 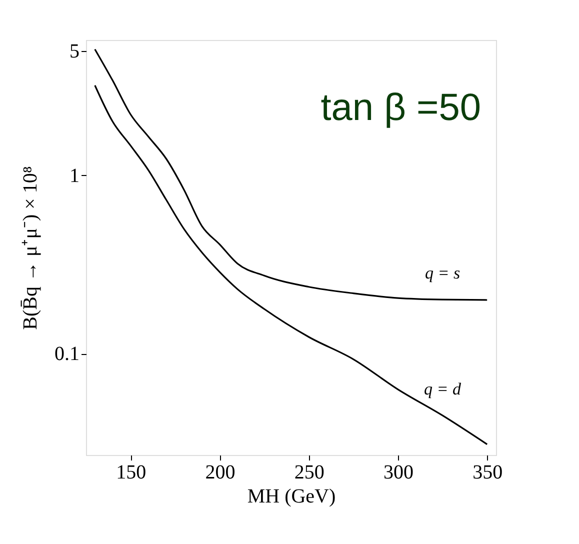 What do you see at coordinates (75, 175) in the screenshot?
I see `y-tick-label: 1` at bounding box center [75, 175].